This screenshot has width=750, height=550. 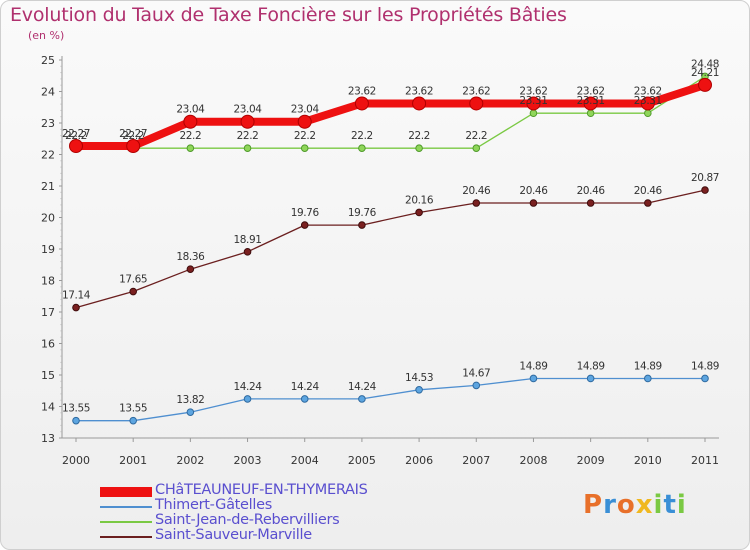 I want to click on legend-label-thimert: Thimert-Gâtelles, so click(x=213, y=505).